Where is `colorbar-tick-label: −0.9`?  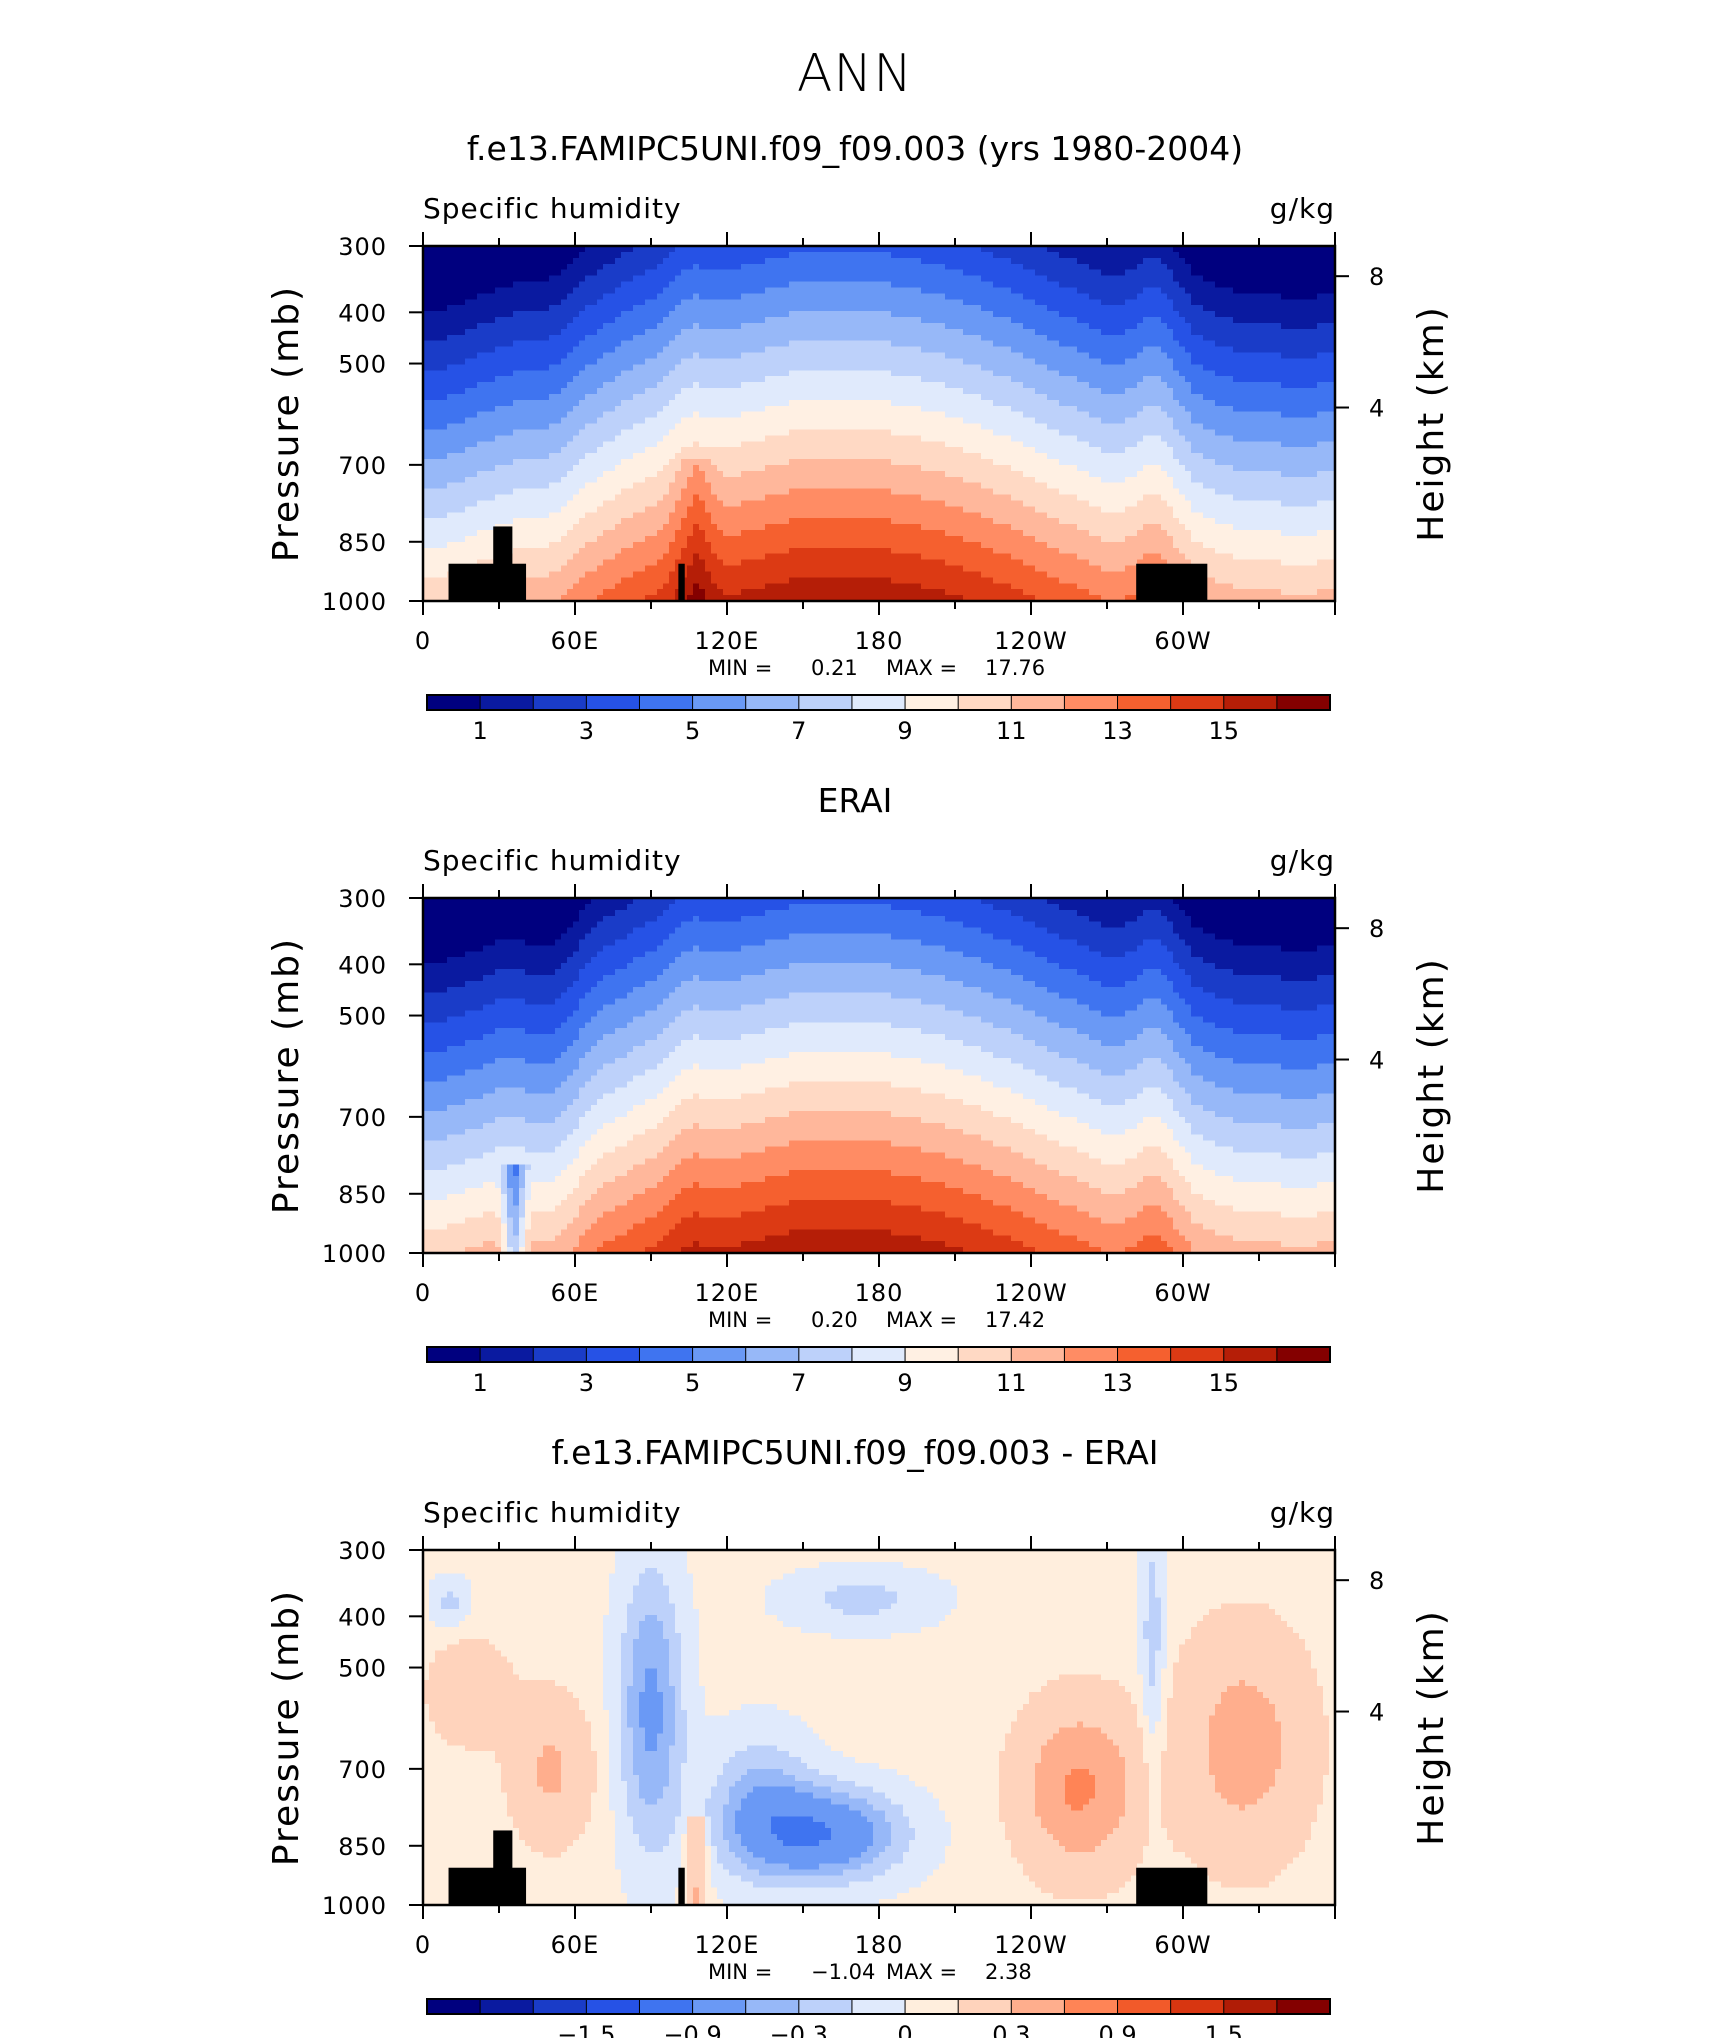
colorbar-tick-label: −0.9 is located at coordinates (692, 2029).